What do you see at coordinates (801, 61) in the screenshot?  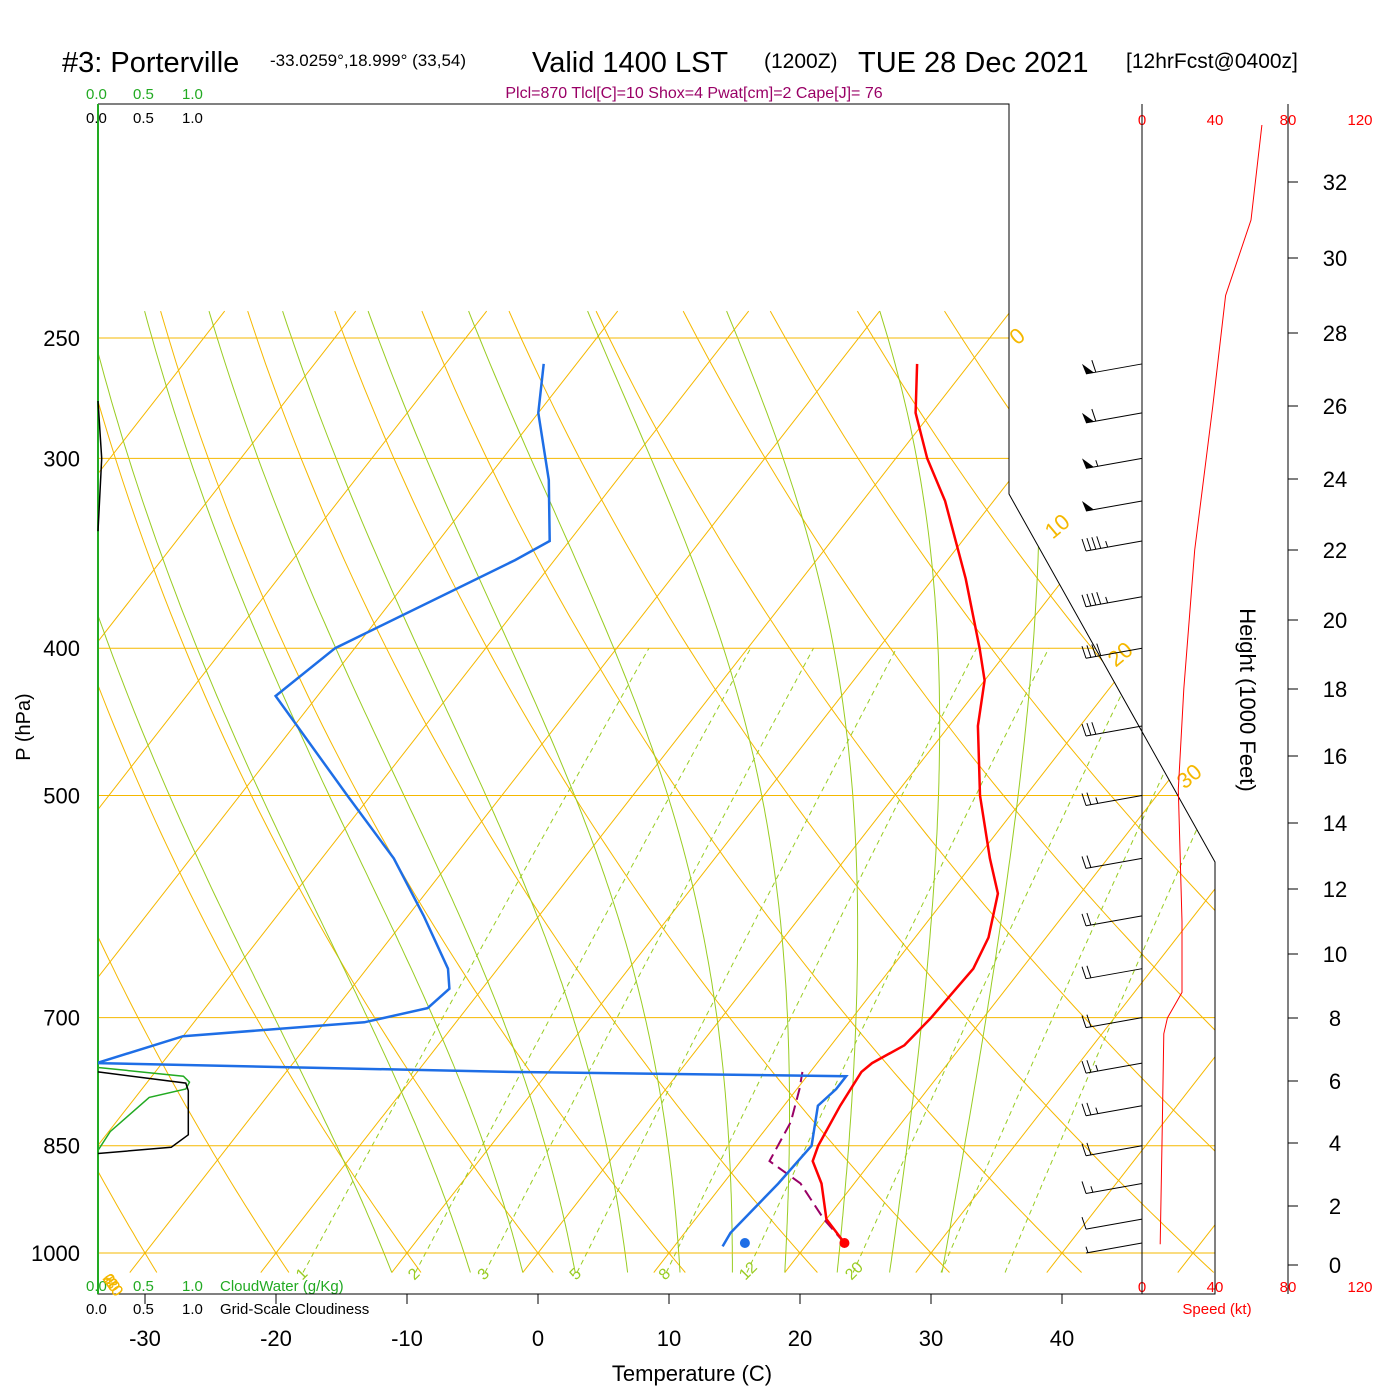 I see `zulu-time: (1200Z)` at bounding box center [801, 61].